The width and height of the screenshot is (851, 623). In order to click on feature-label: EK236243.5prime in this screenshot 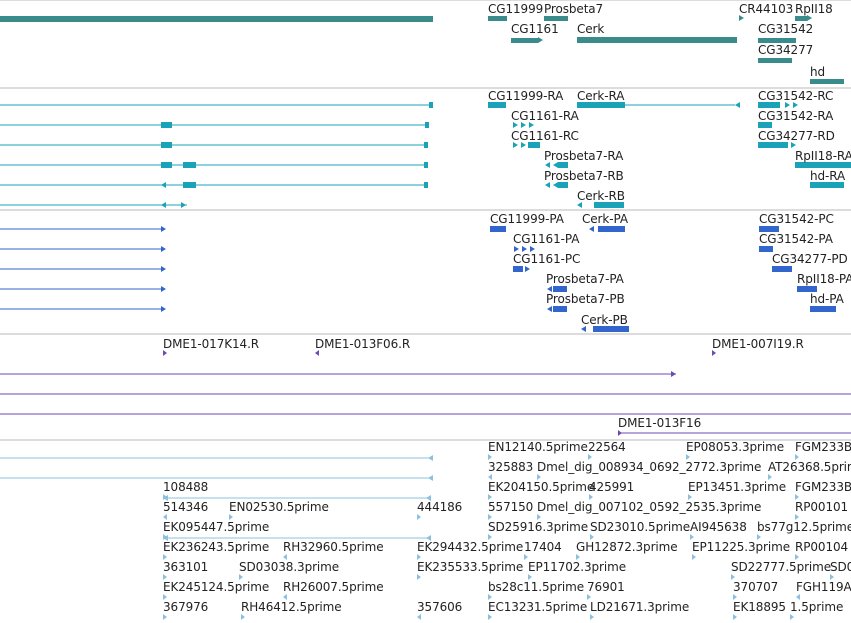, I will do `click(216, 547)`.